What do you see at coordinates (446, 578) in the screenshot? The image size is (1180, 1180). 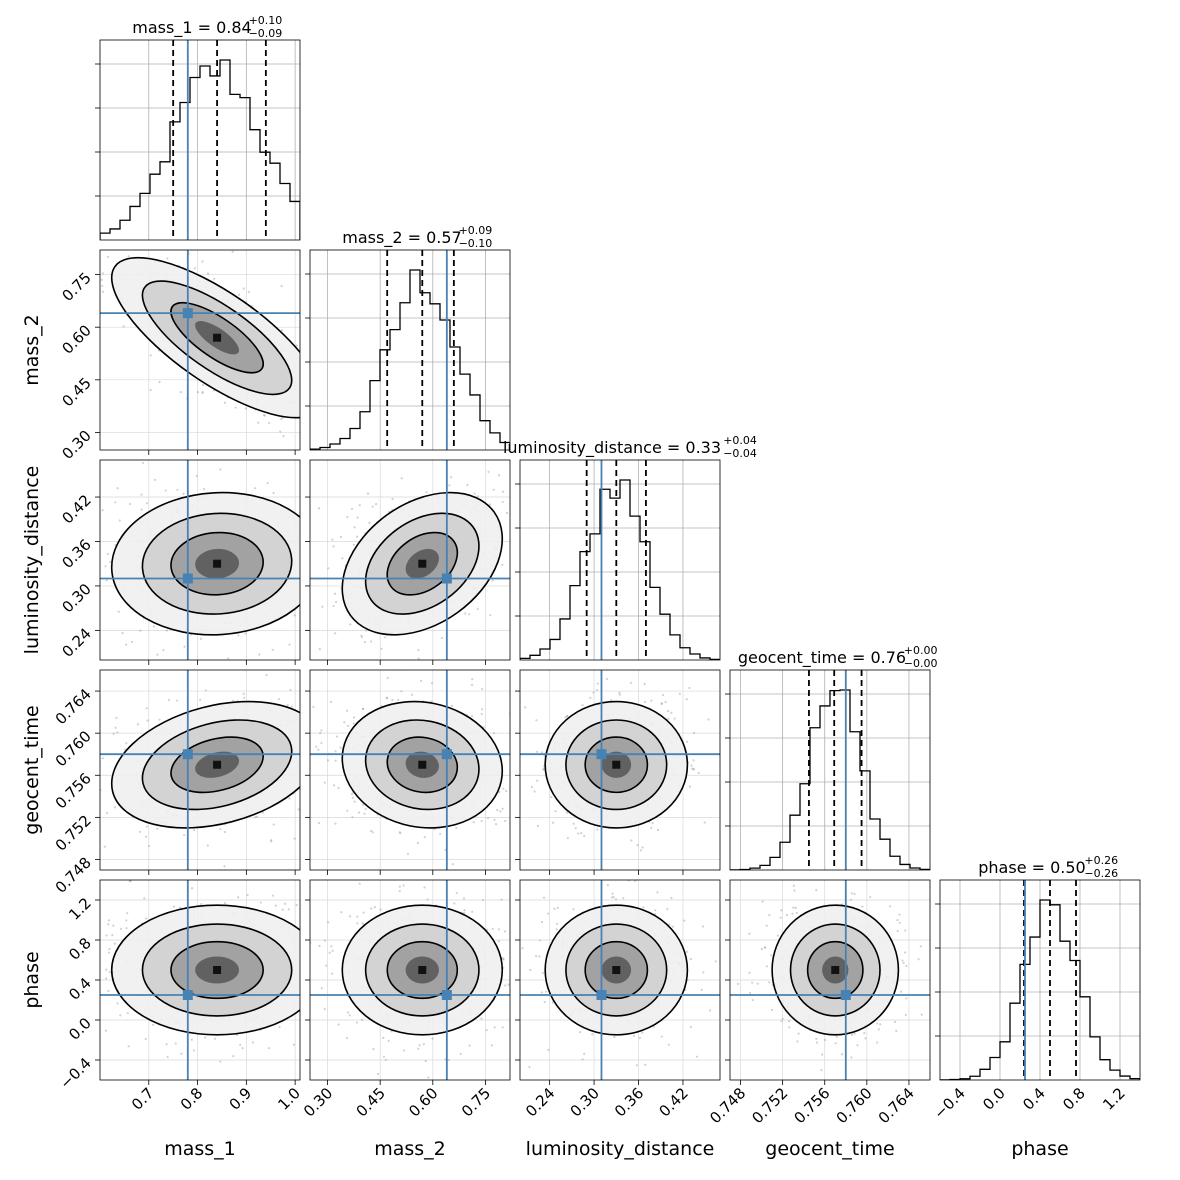 I see `truth-marker` at bounding box center [446, 578].